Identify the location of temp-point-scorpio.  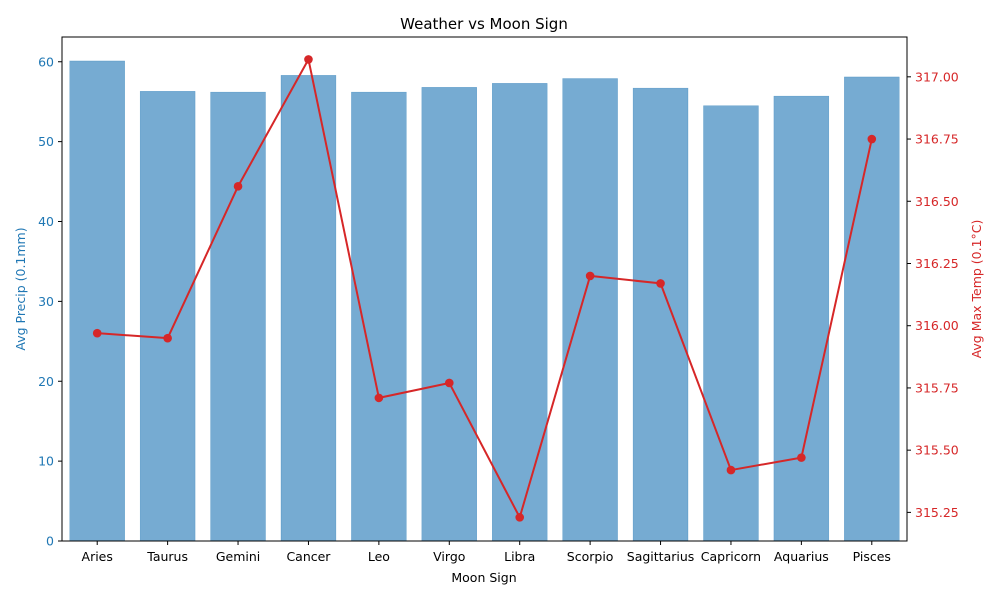
(590, 276).